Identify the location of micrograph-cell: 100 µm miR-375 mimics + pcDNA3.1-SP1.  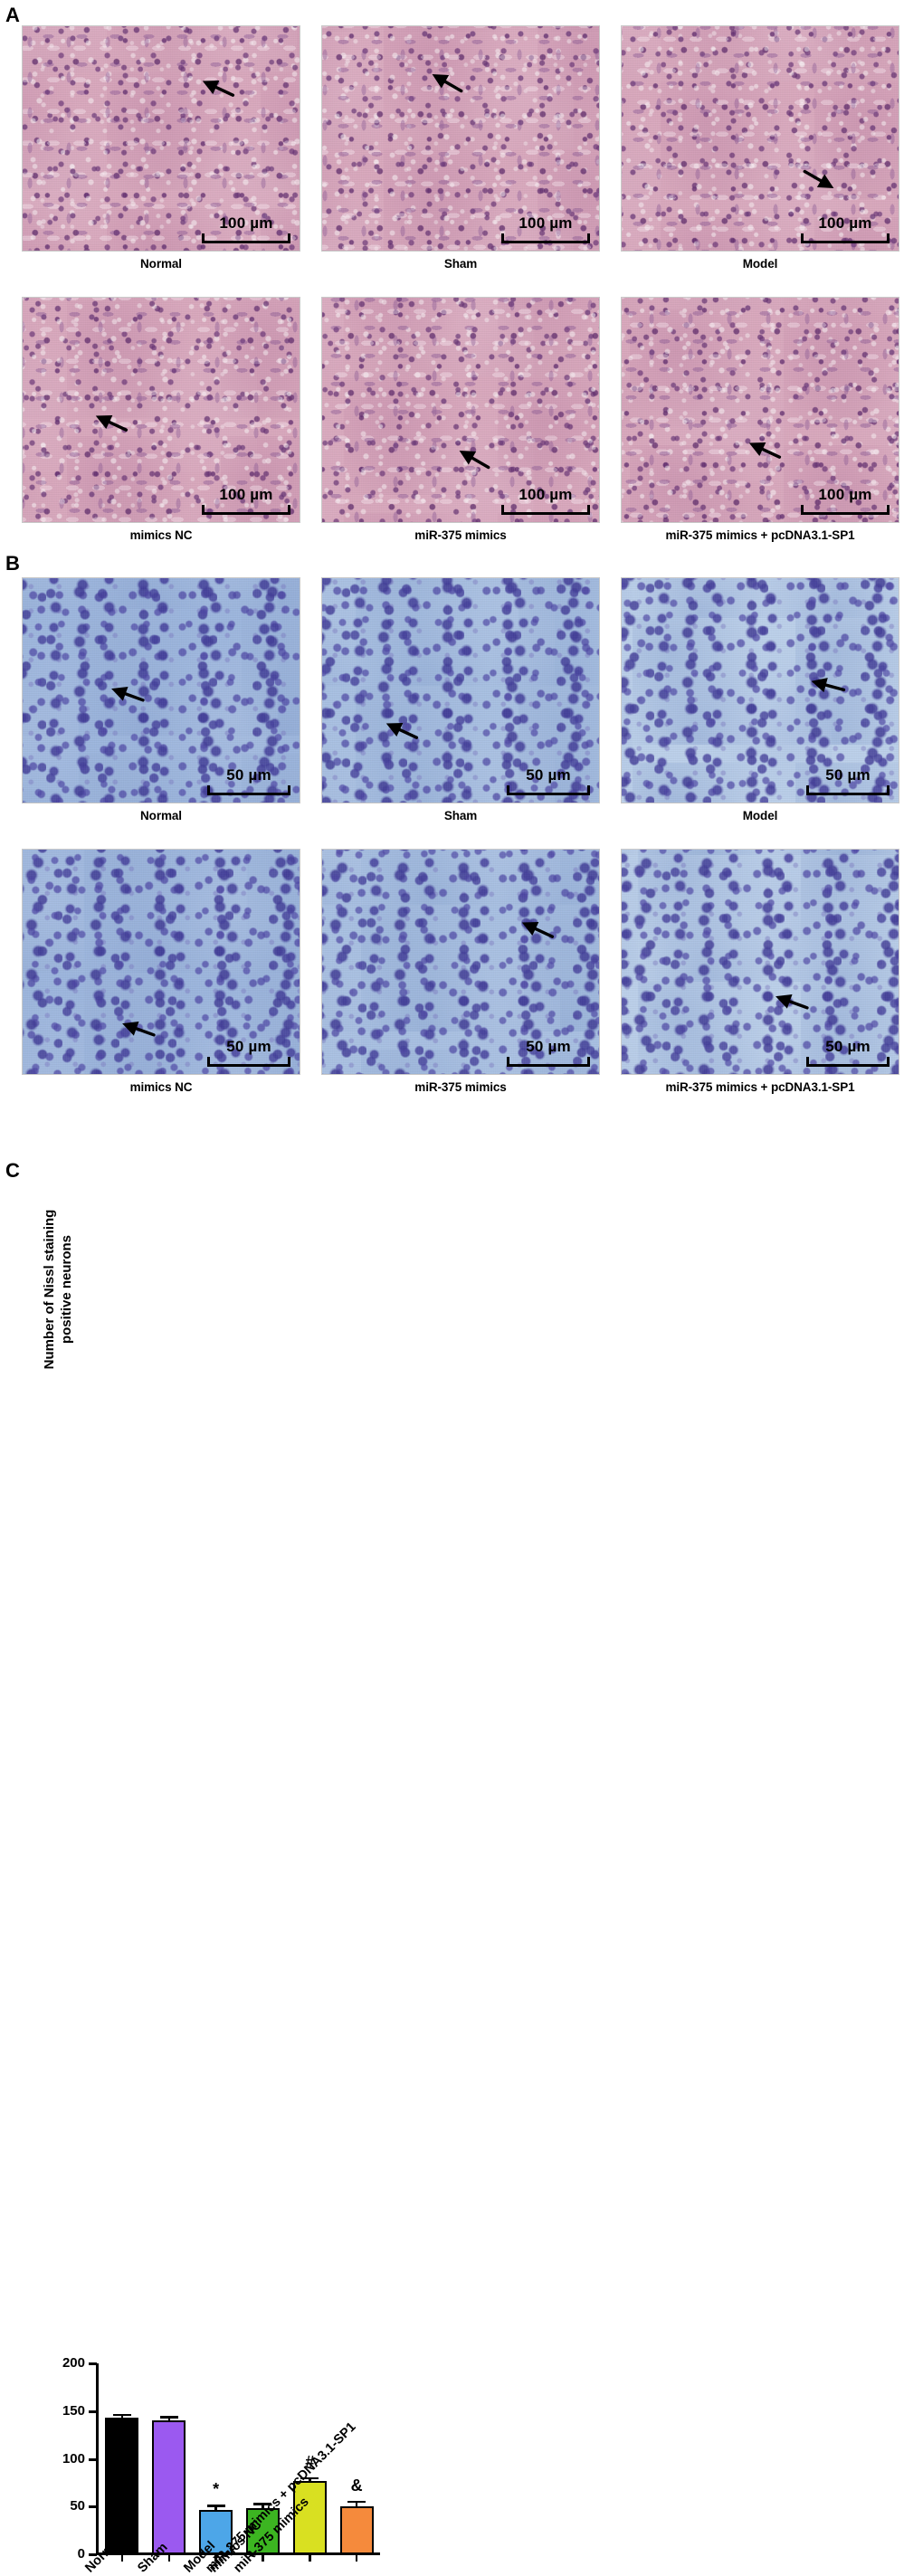
(760, 420).